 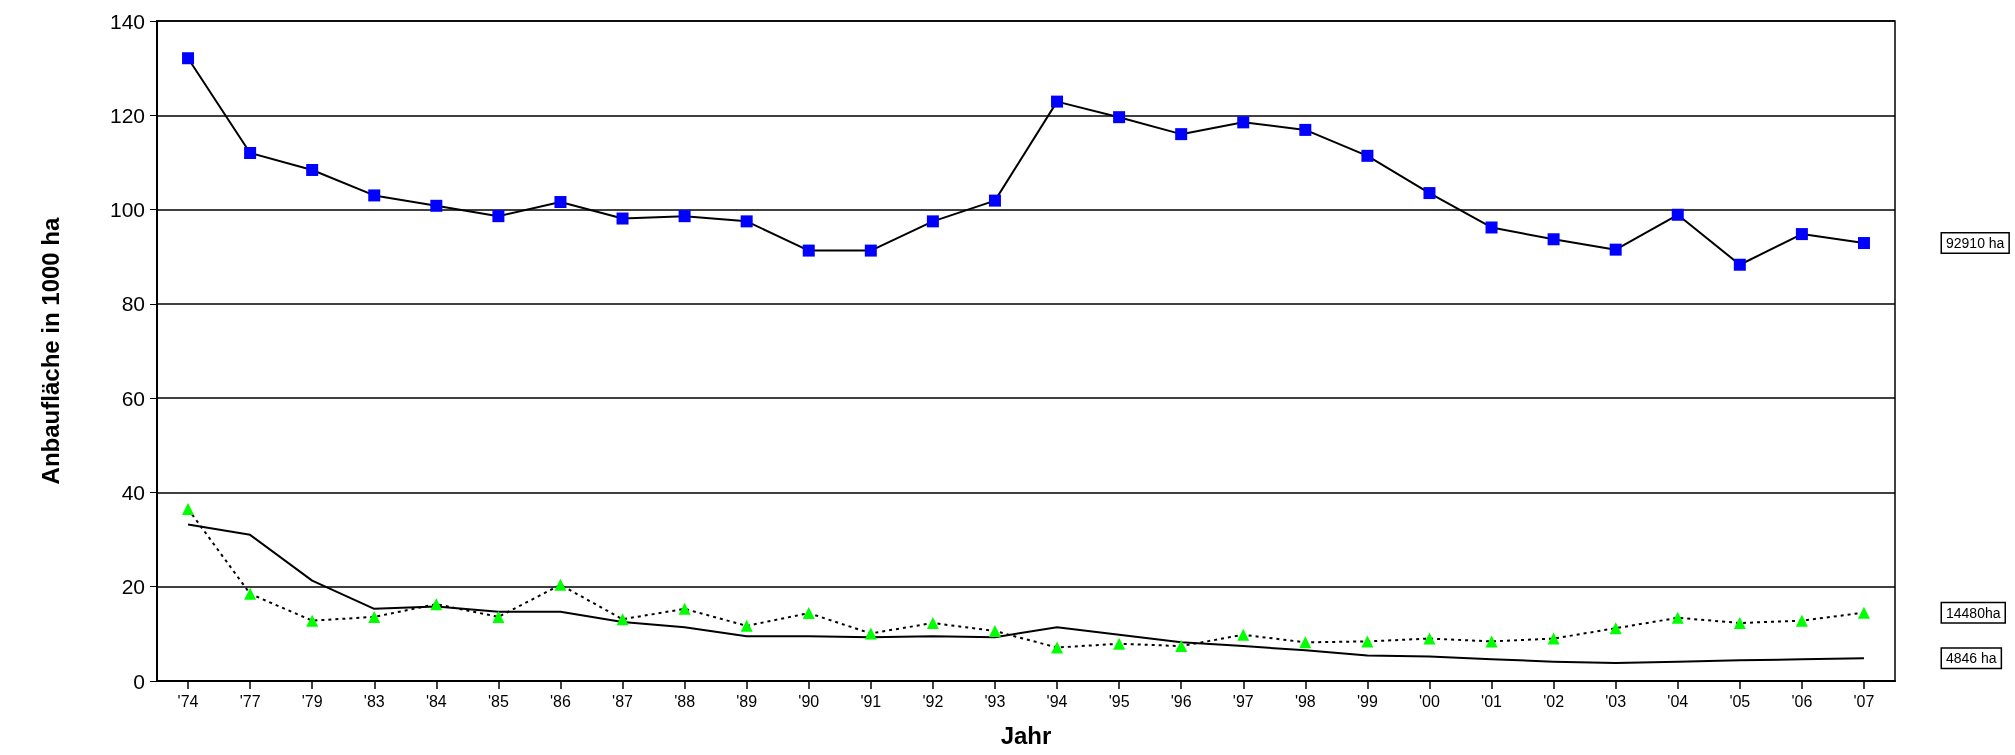 I want to click on x-tick-label: '03, so click(x=1616, y=701).